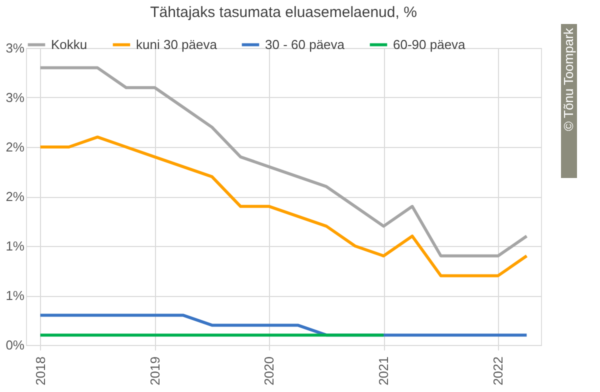 The height and width of the screenshot is (392, 600). What do you see at coordinates (498, 371) in the screenshot?
I see `x-tick-label: 2022` at bounding box center [498, 371].